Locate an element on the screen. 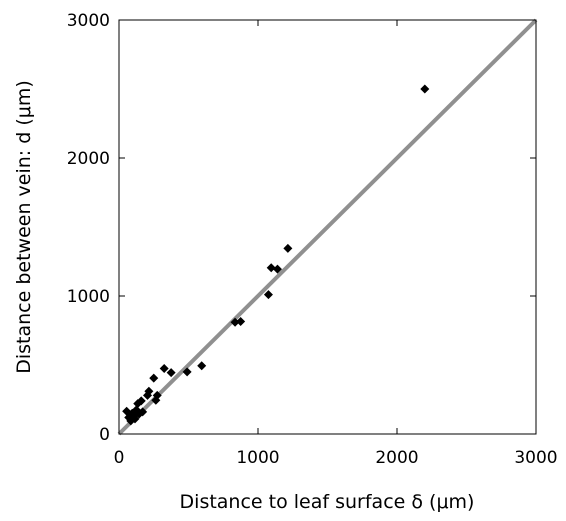 This screenshot has height=521, width=566. y-tick-label: 2000 is located at coordinates (88, 159).